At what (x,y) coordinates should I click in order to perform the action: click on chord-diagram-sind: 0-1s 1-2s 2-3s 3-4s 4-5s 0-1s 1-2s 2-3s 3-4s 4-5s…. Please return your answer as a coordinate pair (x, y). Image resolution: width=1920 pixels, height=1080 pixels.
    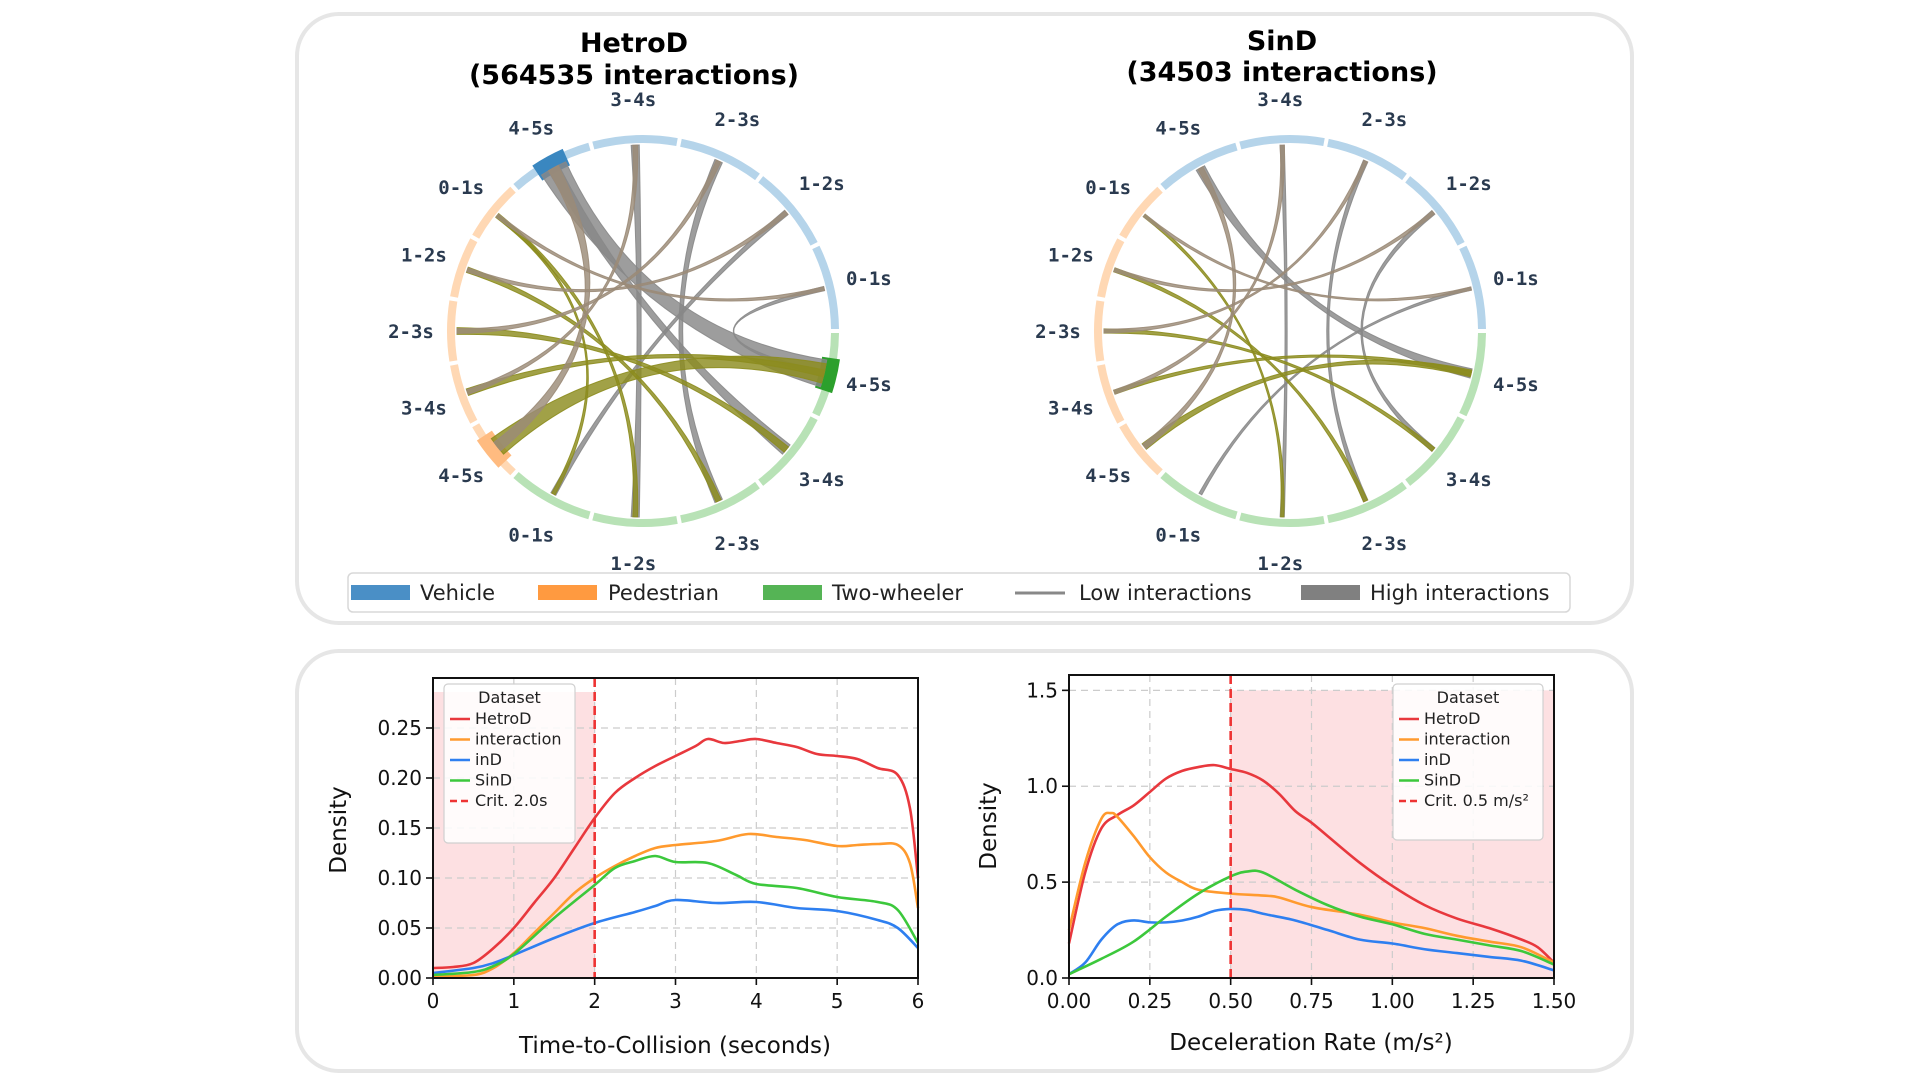
    Looking at the image, I should click on (1287, 332).